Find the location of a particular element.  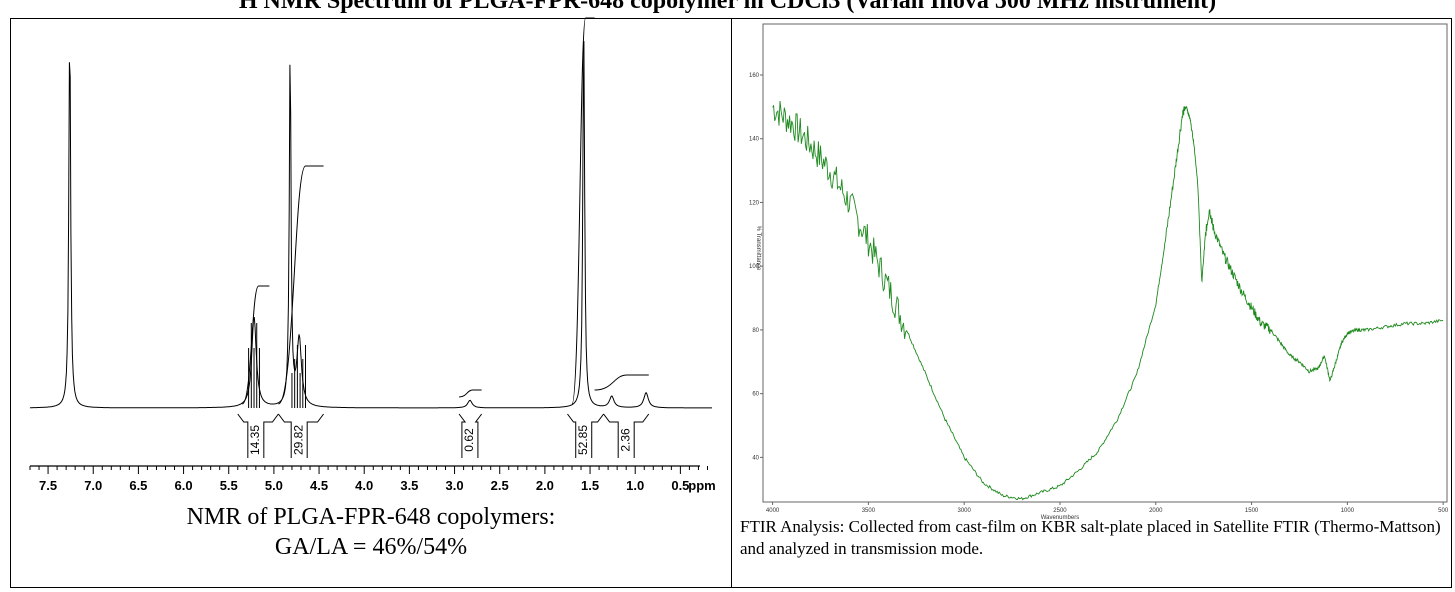

ftir-x-axis-label: Wavenumbers is located at coordinates (1060, 518).